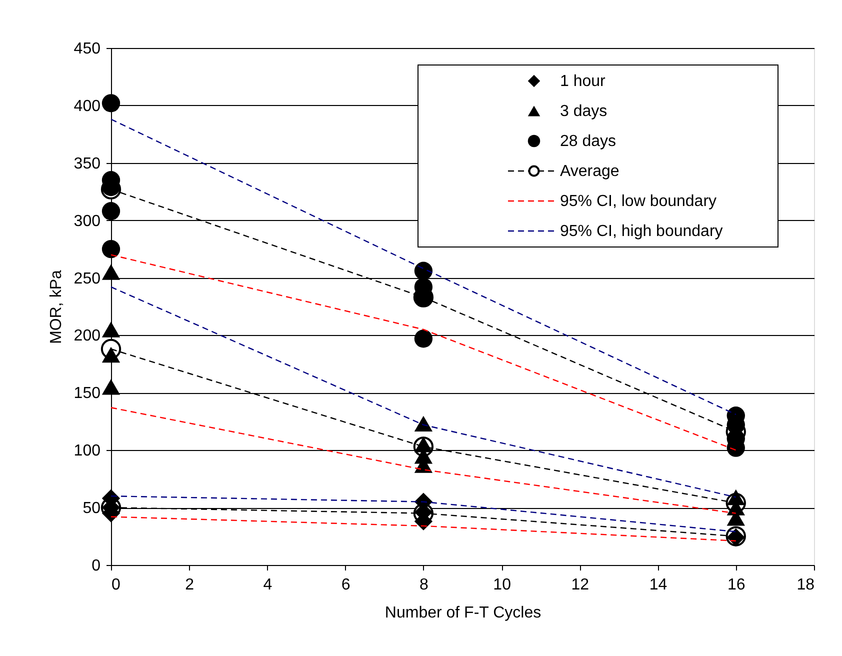 The width and height of the screenshot is (842, 656). What do you see at coordinates (91, 509) in the screenshot?
I see `y-tick-label: 50` at bounding box center [91, 509].